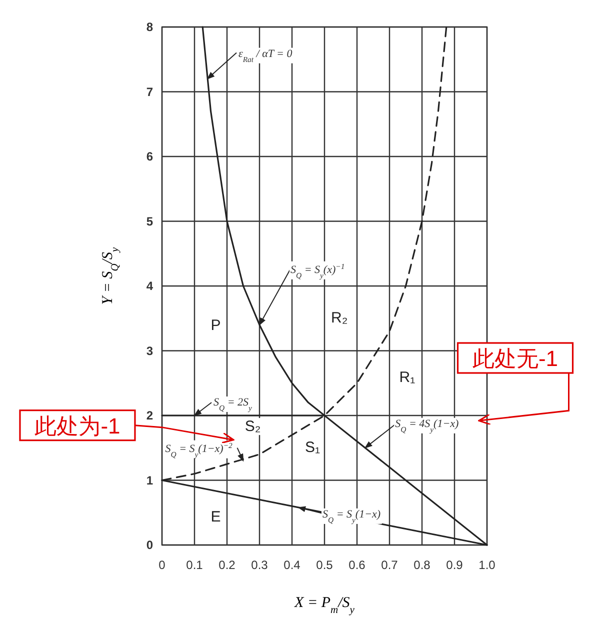 Image resolution: width=592 pixels, height=635 pixels. What do you see at coordinates (259, 565) in the screenshot?
I see `x-tick-label: 0.3` at bounding box center [259, 565].